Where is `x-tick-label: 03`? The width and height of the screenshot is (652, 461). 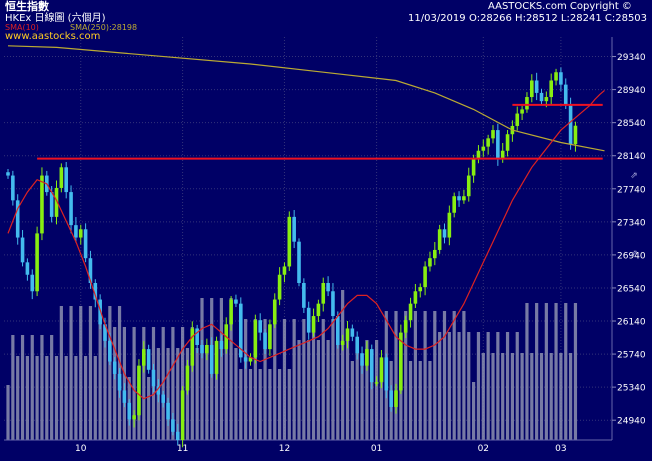 x-tick-label: 03 is located at coordinates (560, 449).